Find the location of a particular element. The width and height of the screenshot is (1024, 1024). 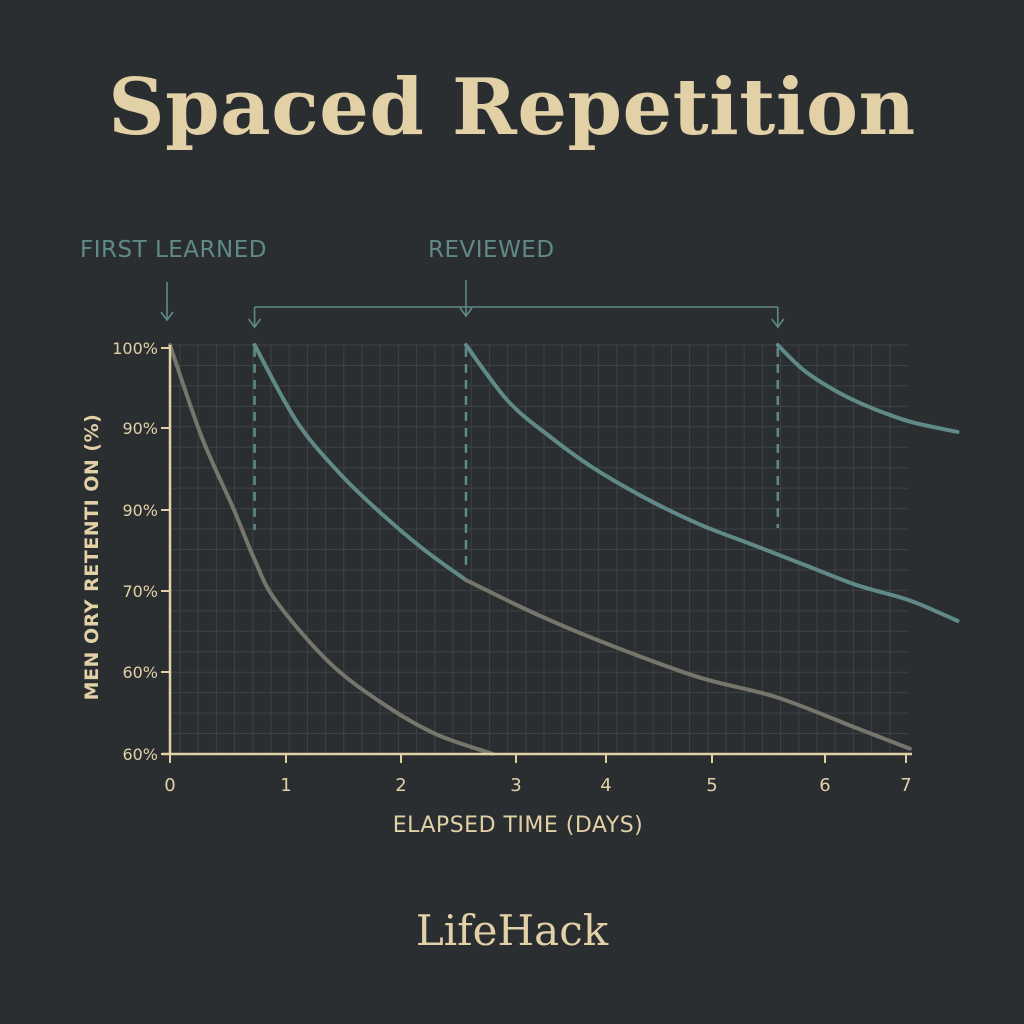

x-axis-label: ELAPSED TIME (DAYS) is located at coordinates (518, 825).